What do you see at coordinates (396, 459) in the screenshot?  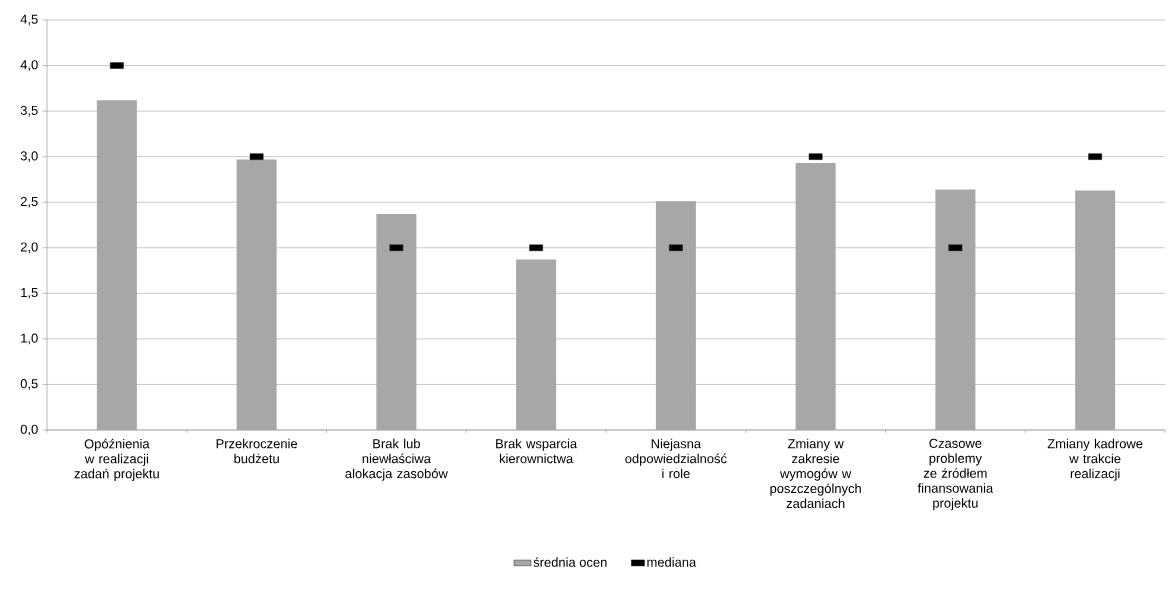 I see `x-tick-label: Brak lub niewłaściwa alokacja zasobów` at bounding box center [396, 459].